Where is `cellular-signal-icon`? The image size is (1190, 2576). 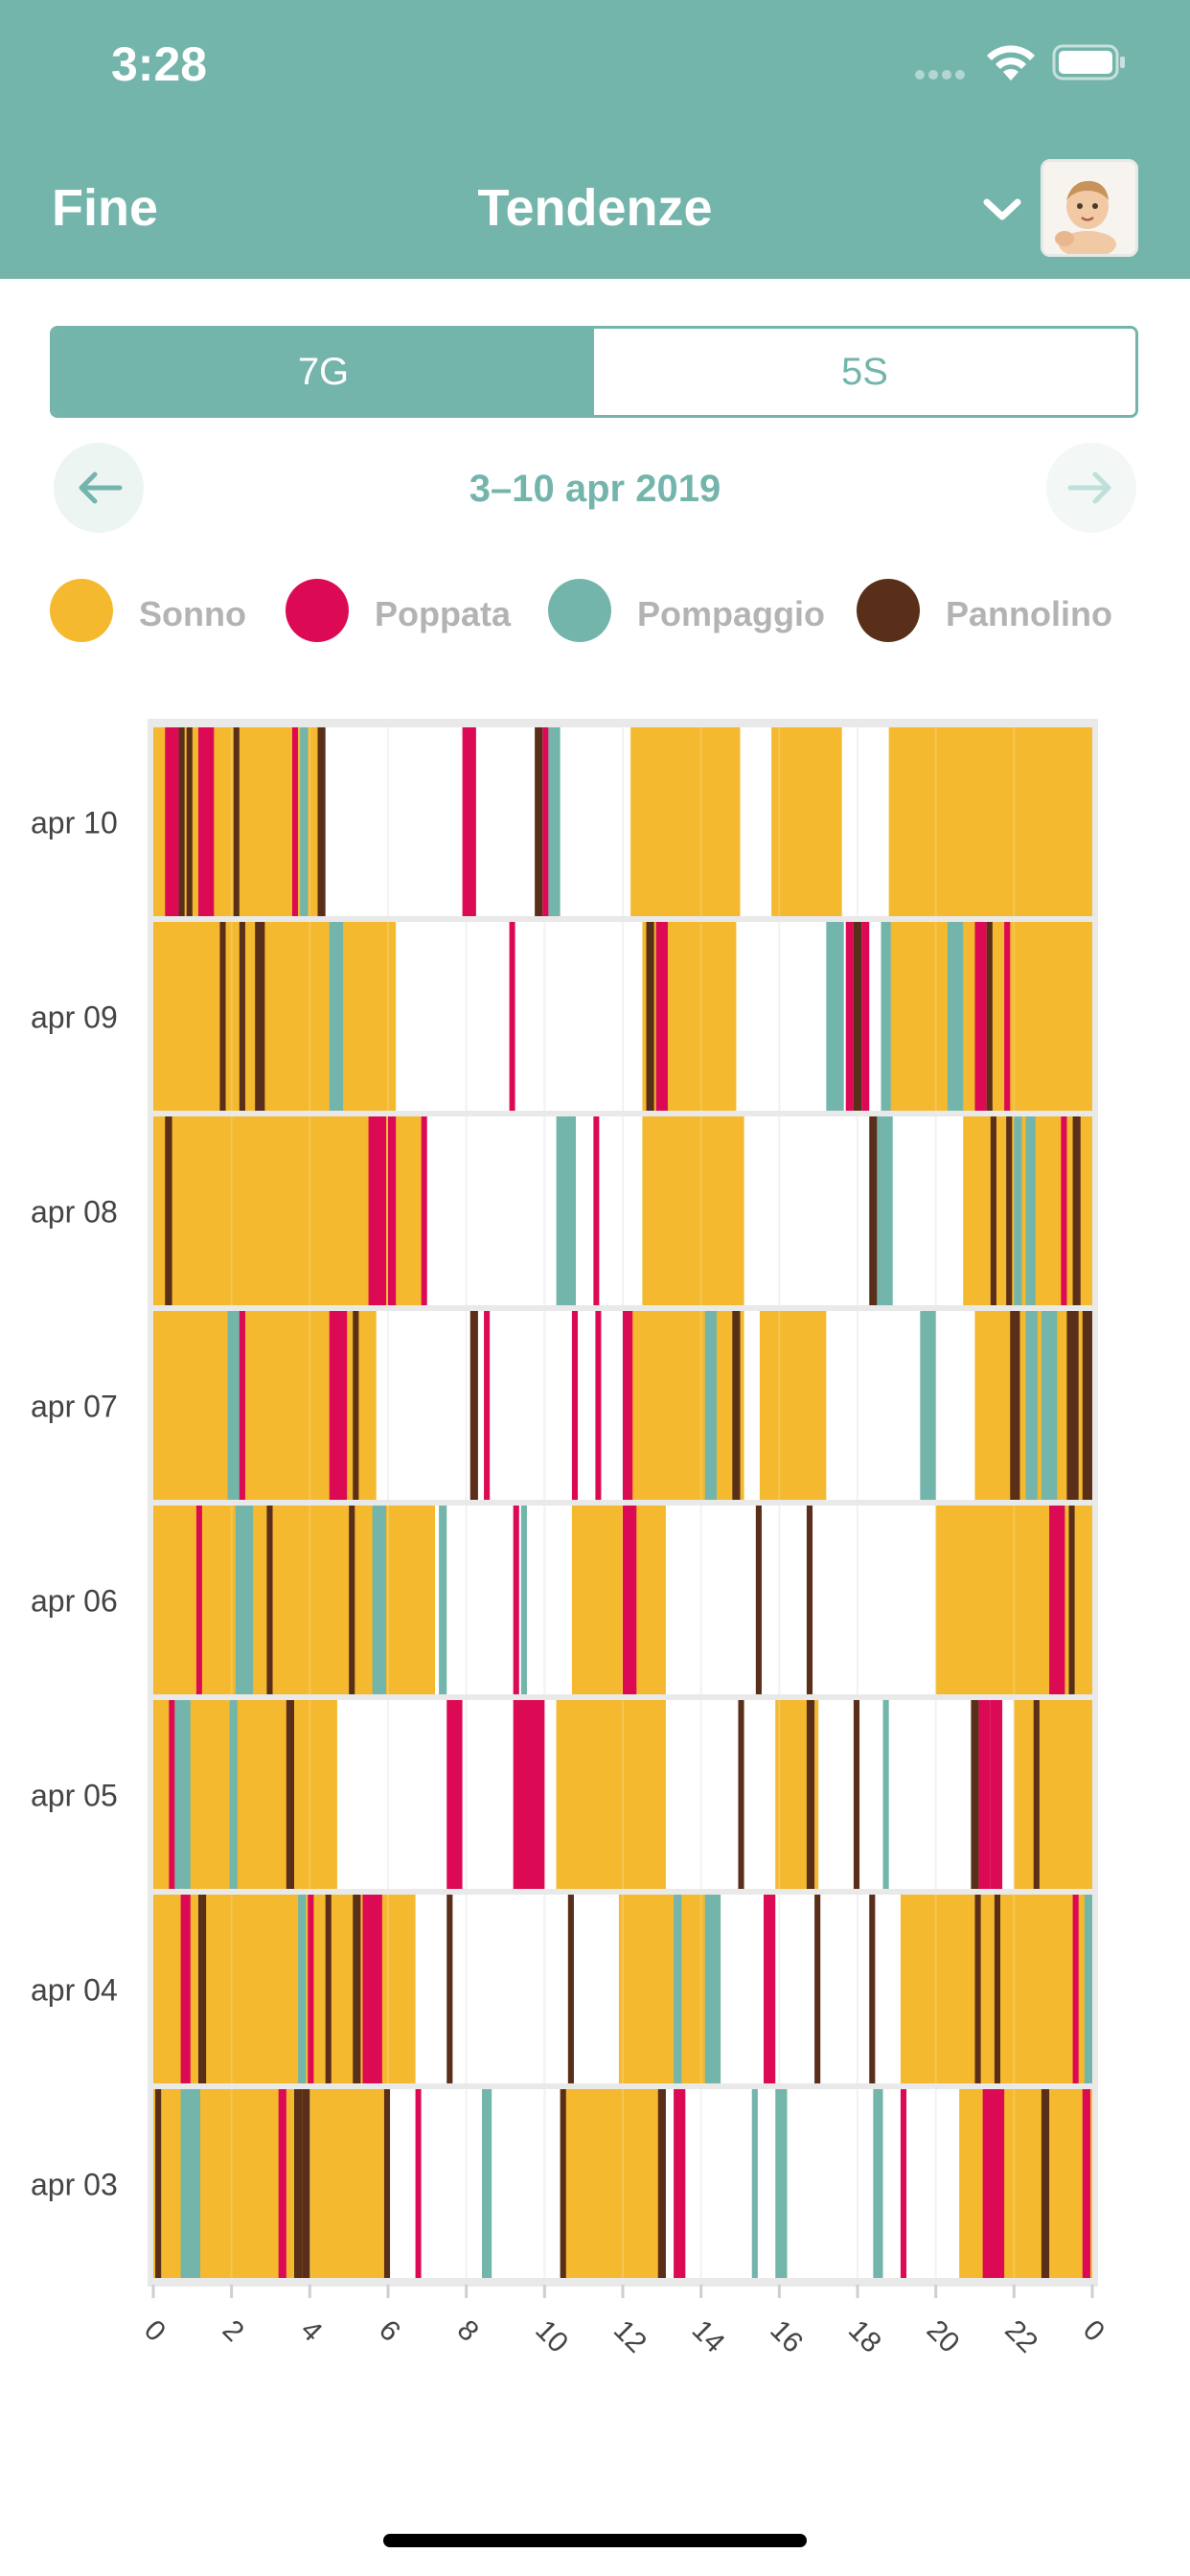 cellular-signal-icon is located at coordinates (944, 73).